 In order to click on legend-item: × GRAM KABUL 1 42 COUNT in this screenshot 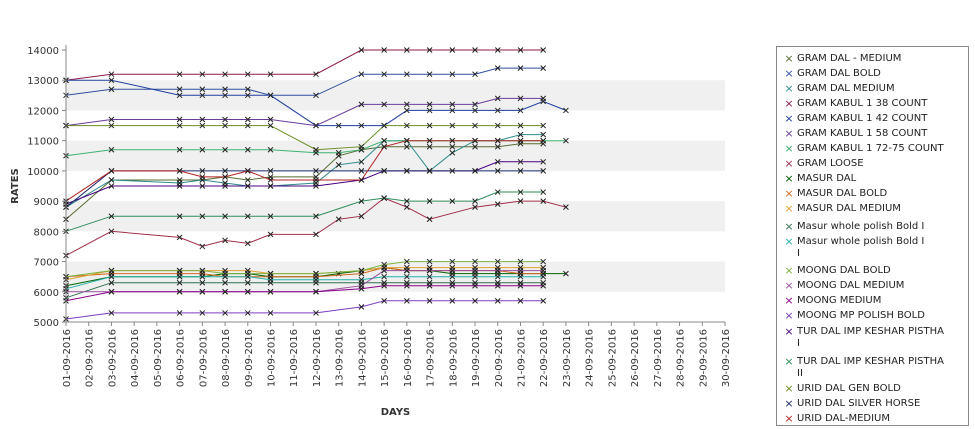, I will do `click(854, 119)`.